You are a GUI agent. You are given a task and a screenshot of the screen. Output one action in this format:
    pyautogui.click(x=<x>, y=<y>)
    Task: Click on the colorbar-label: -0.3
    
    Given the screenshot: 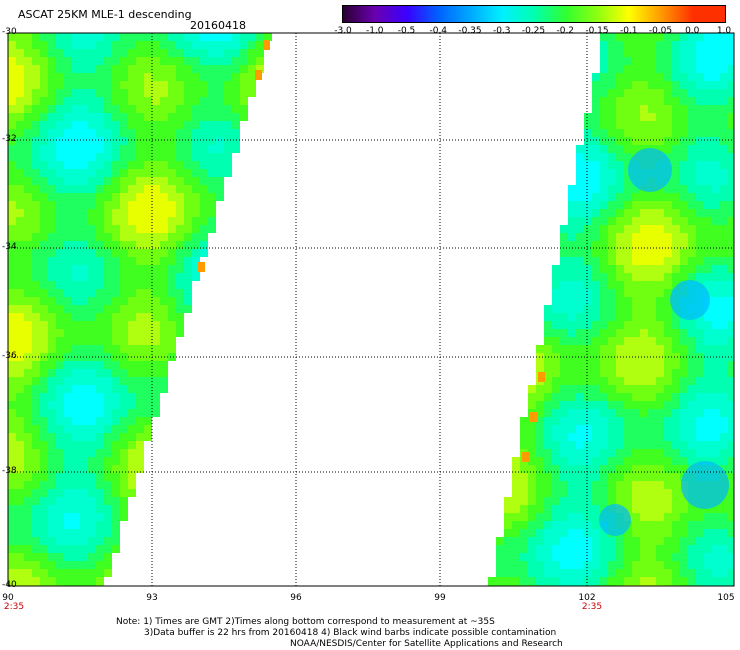 What is the action you would take?
    pyautogui.click(x=501, y=31)
    